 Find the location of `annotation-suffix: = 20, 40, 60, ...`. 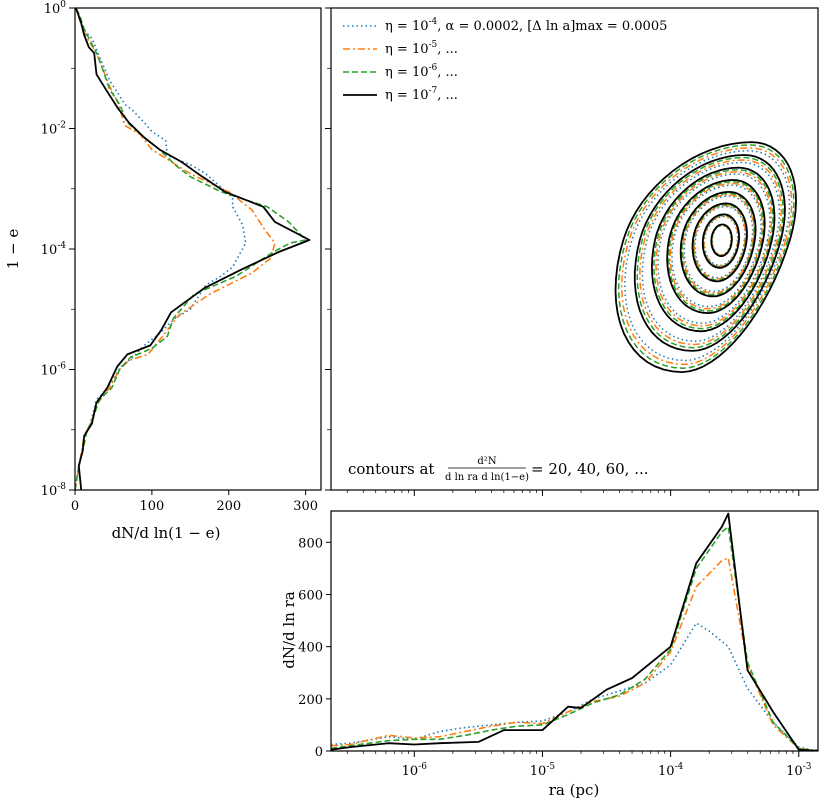

annotation-suffix: = 20, 40, 60, ... is located at coordinates (590, 469).